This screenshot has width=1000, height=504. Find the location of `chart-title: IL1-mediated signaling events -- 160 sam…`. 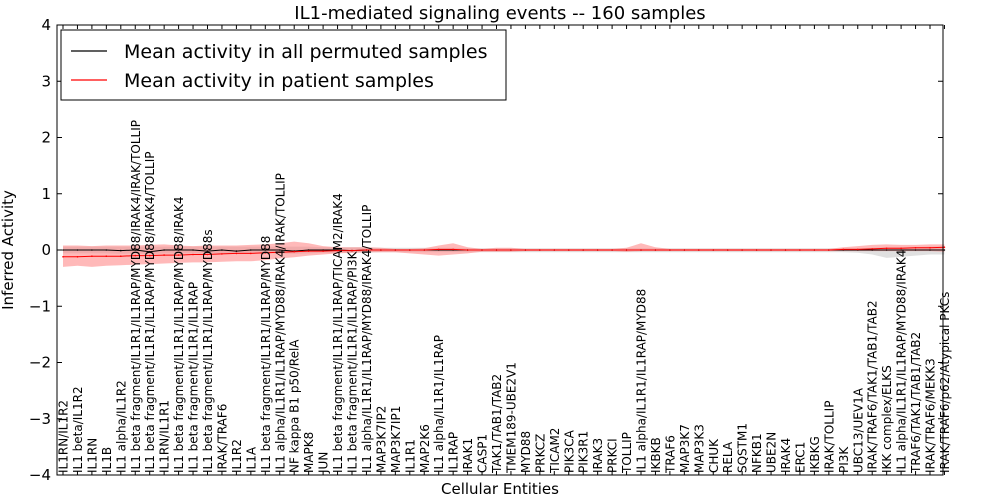

chart-title: IL1-mediated signaling events -- 160 sam… is located at coordinates (499, 13).